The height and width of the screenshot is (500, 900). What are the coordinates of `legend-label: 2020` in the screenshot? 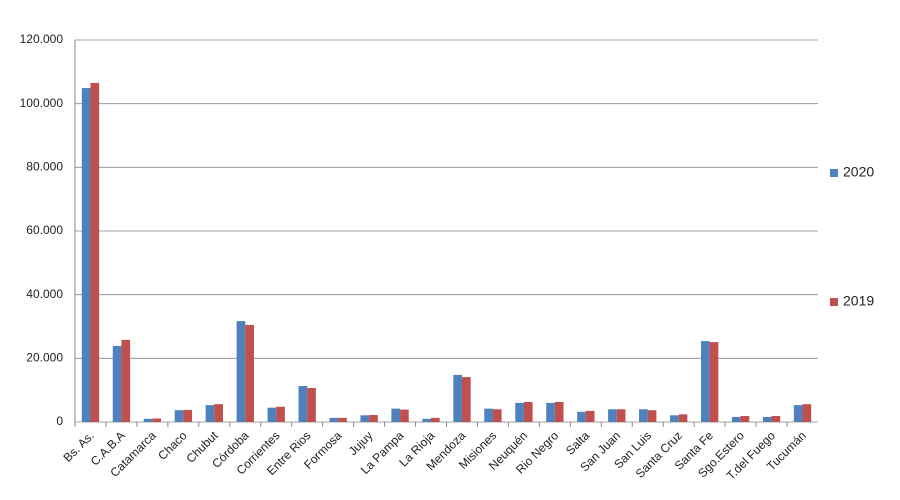 It's located at (858, 172).